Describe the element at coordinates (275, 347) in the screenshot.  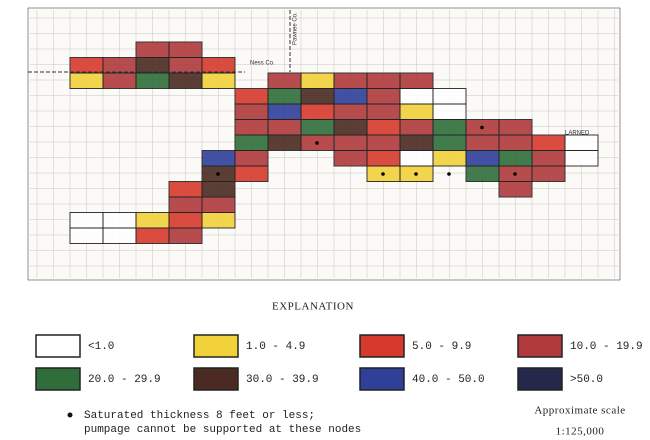
I see `legend-label: 1.0 - 4.9` at that location.